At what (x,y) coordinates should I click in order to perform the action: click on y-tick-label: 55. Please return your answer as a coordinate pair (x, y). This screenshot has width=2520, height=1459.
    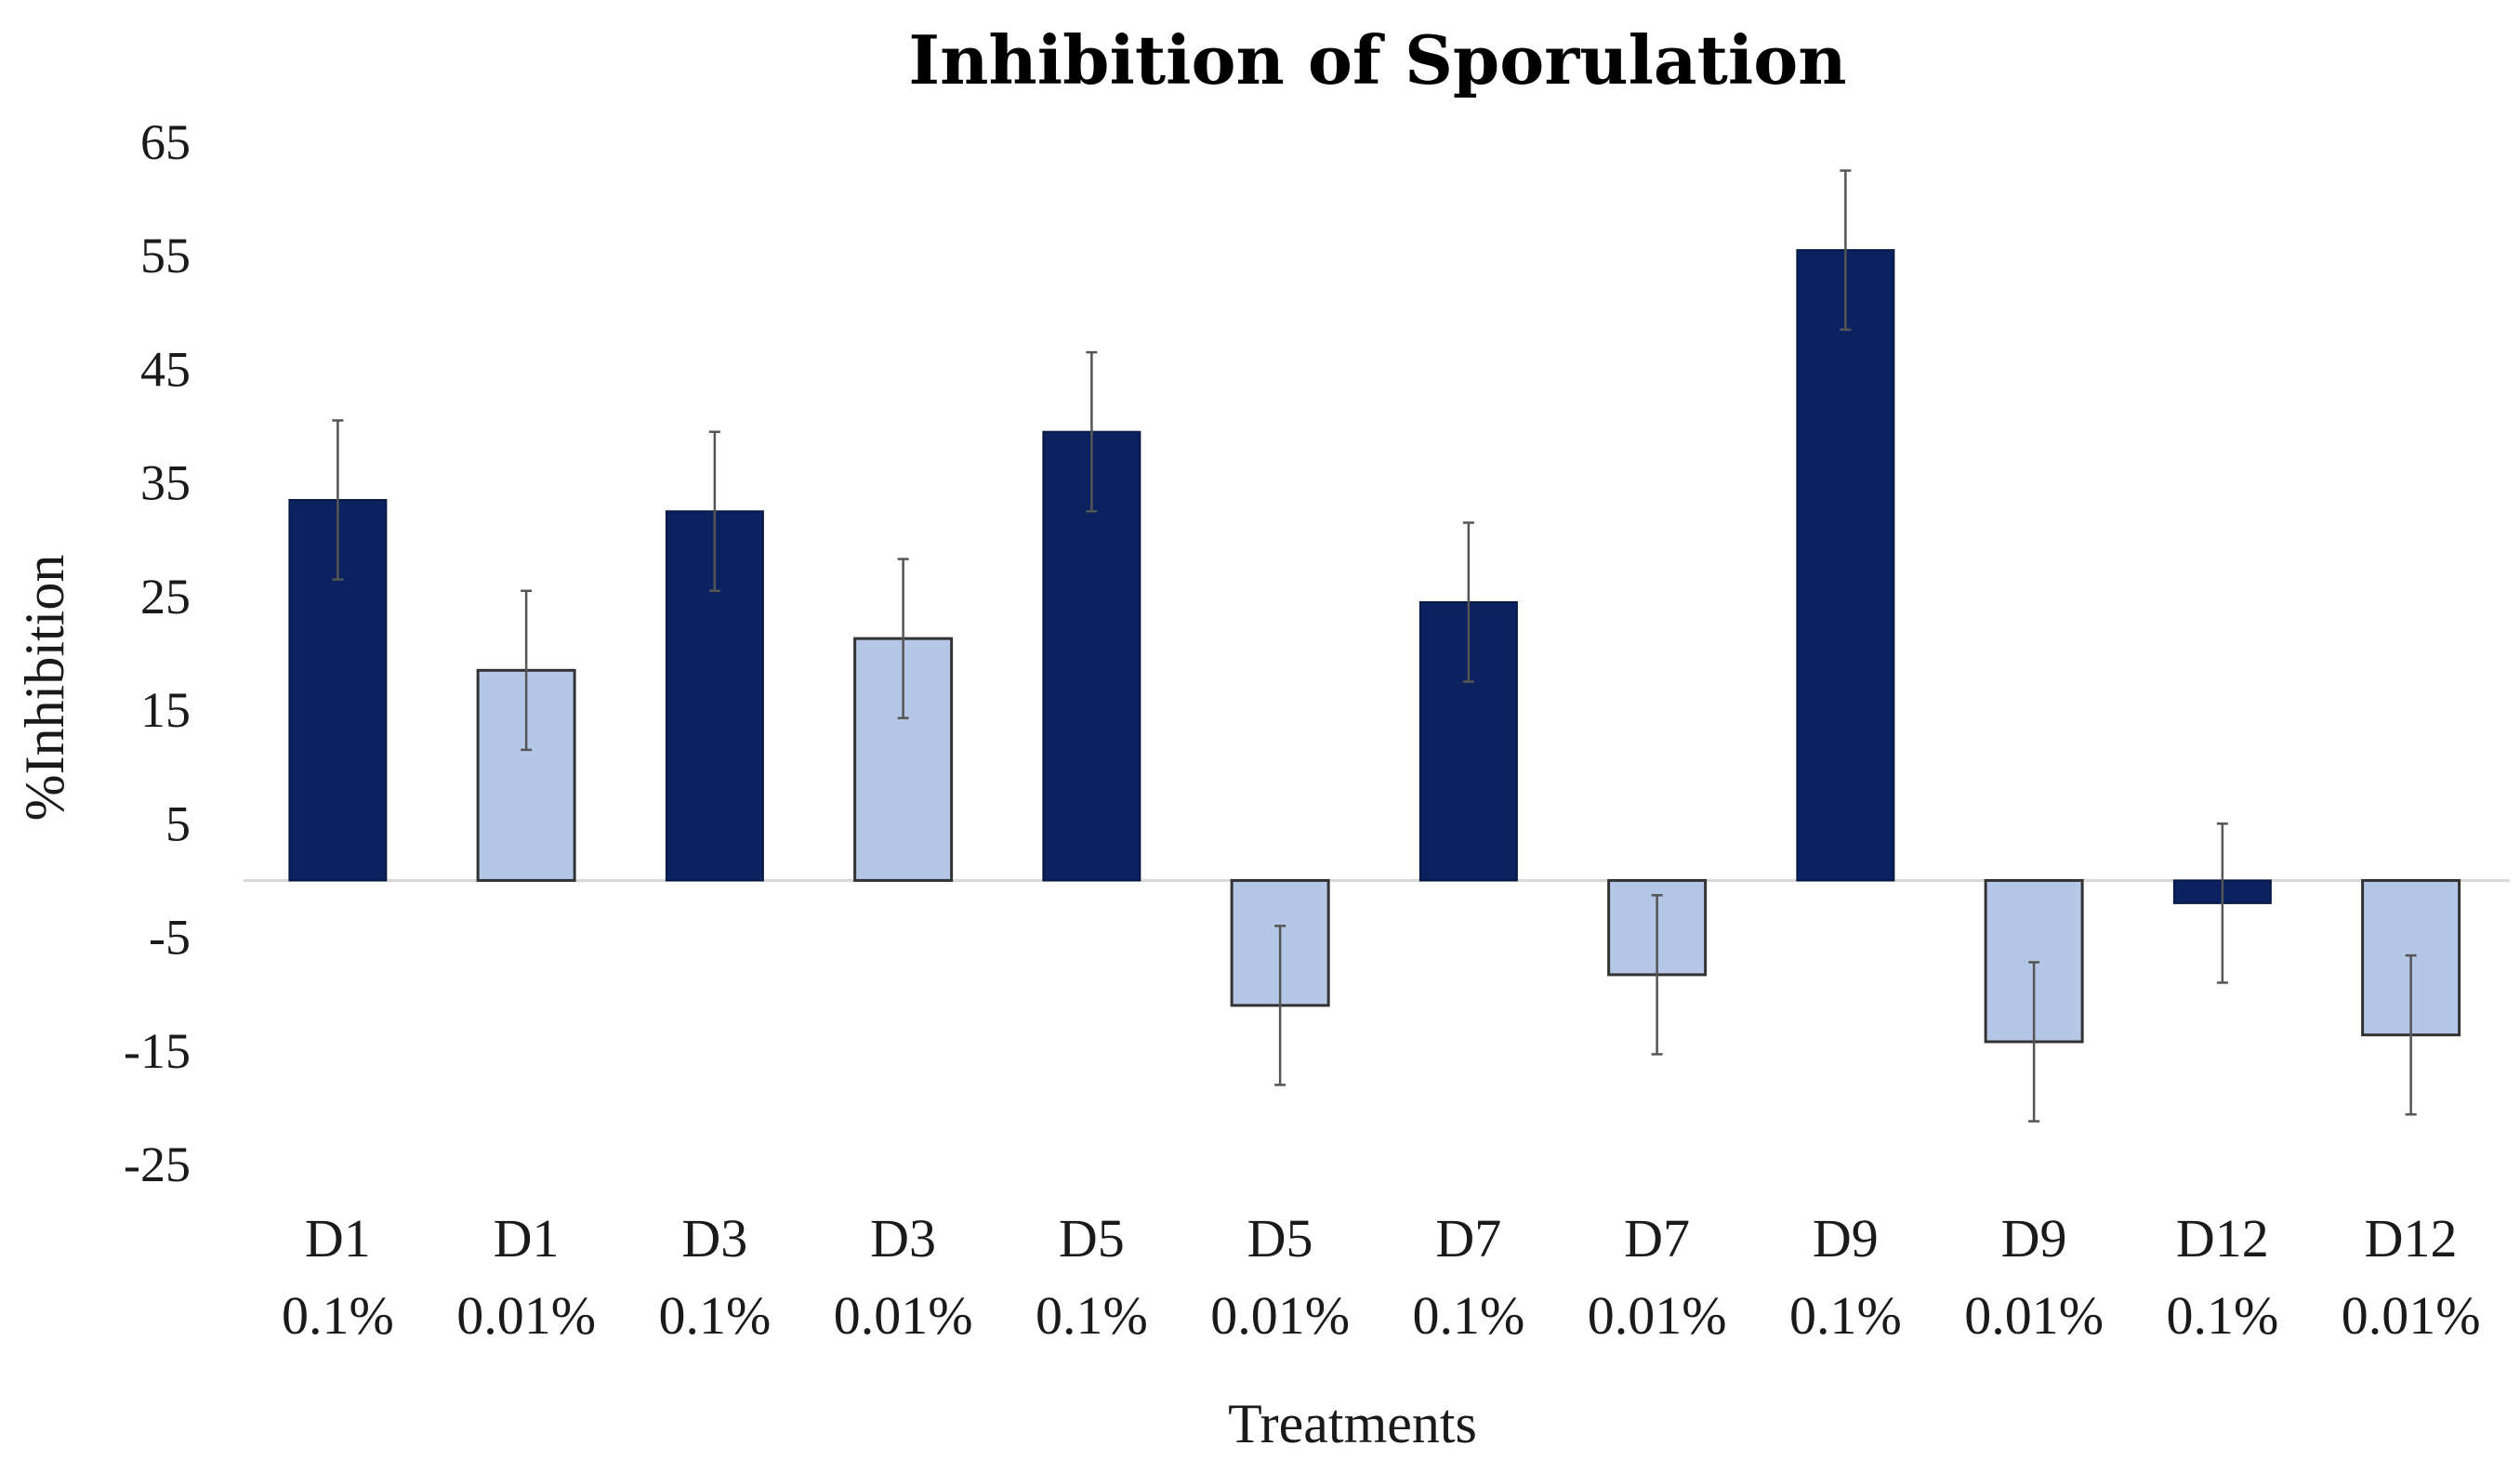
    Looking at the image, I should click on (165, 256).